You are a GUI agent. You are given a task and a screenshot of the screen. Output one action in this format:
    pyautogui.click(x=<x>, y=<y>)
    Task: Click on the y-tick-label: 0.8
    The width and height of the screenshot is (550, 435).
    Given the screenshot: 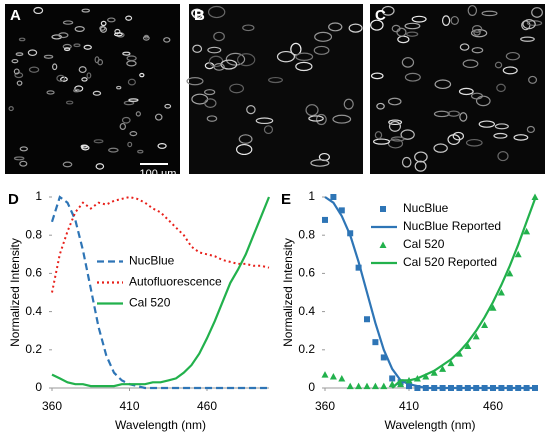 What is the action you would take?
    pyautogui.click(x=306, y=234)
    